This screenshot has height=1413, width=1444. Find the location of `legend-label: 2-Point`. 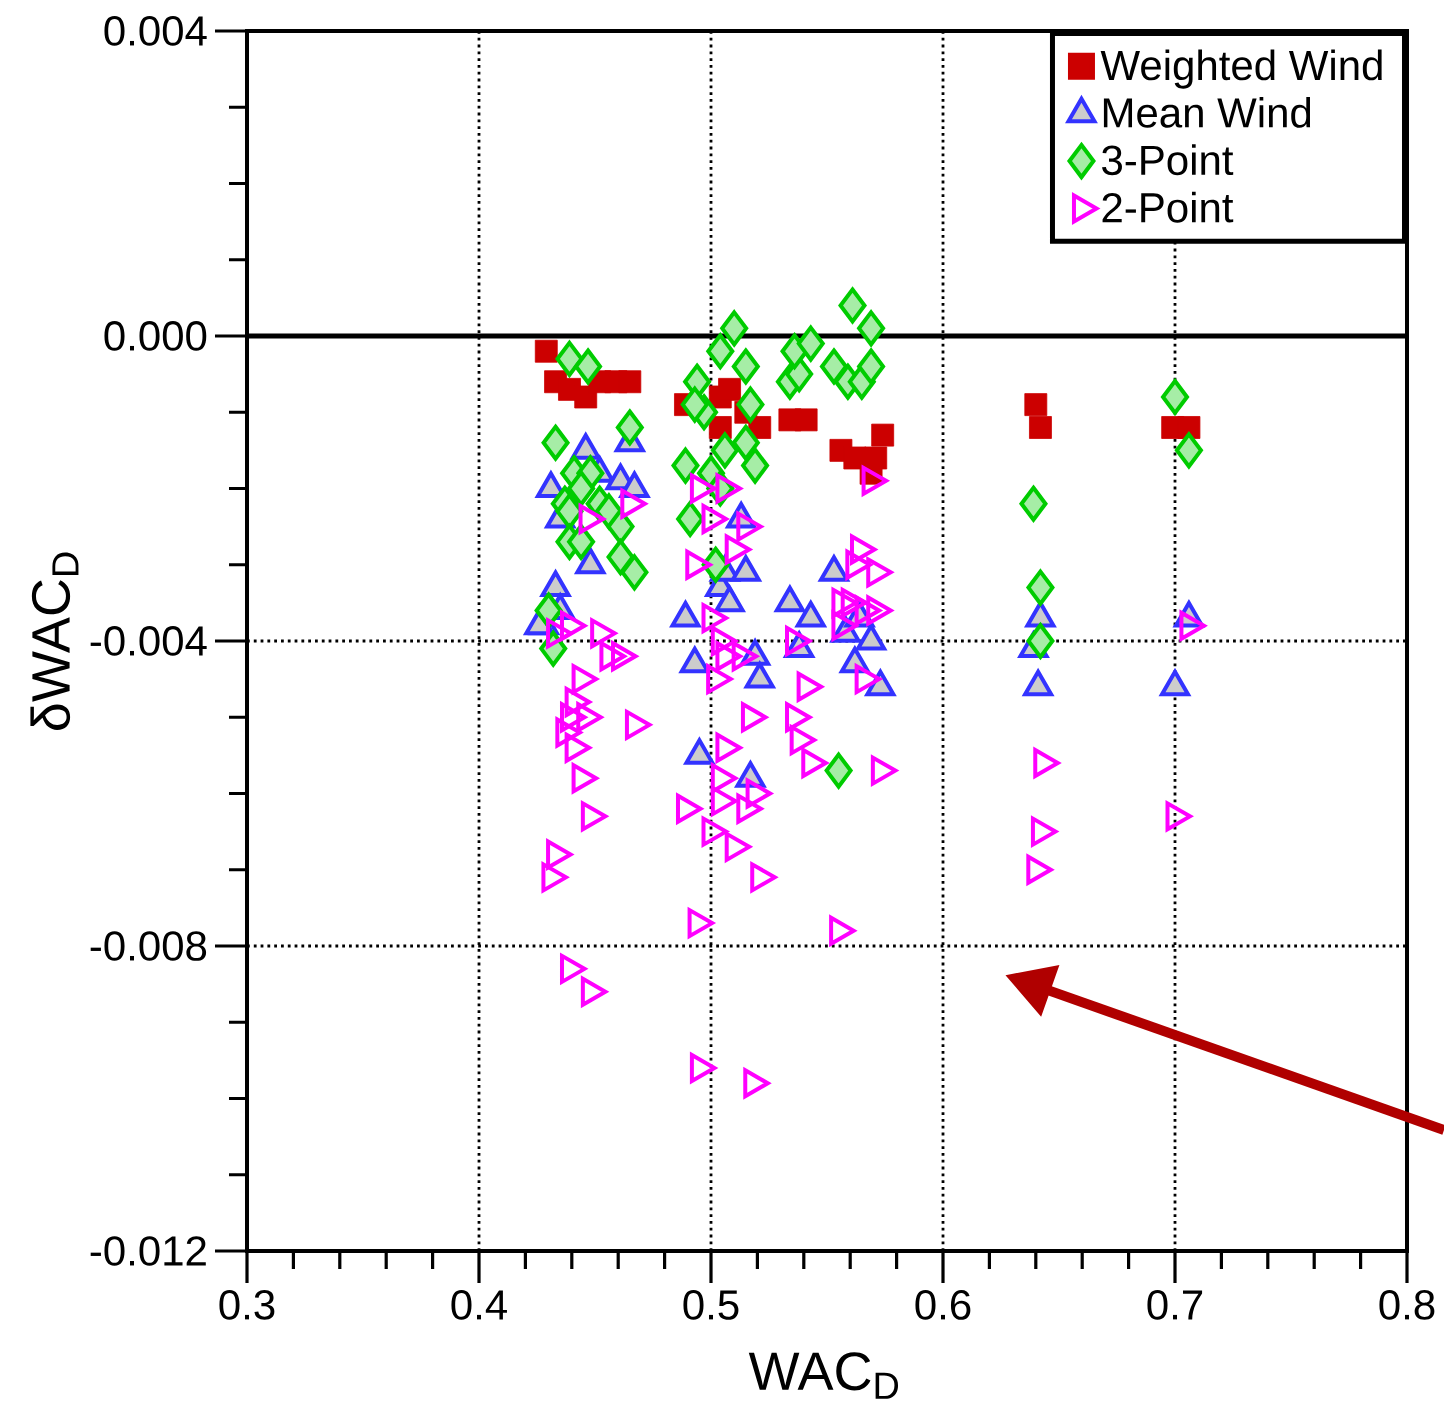

legend-label: 2-Point is located at coordinates (1168, 207).